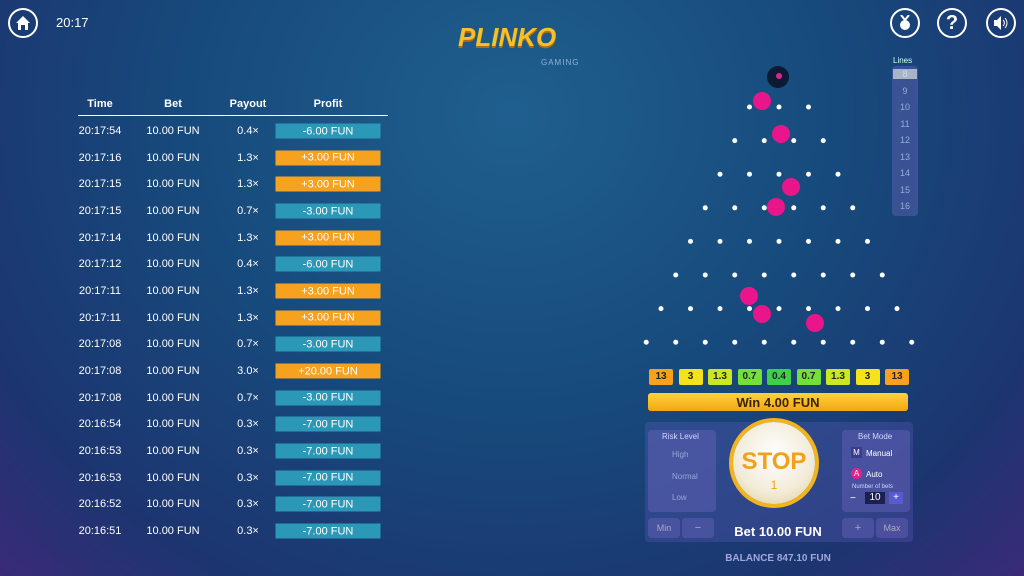  Describe the element at coordinates (904, 189) in the screenshot. I see `lines-option: 15` at that location.